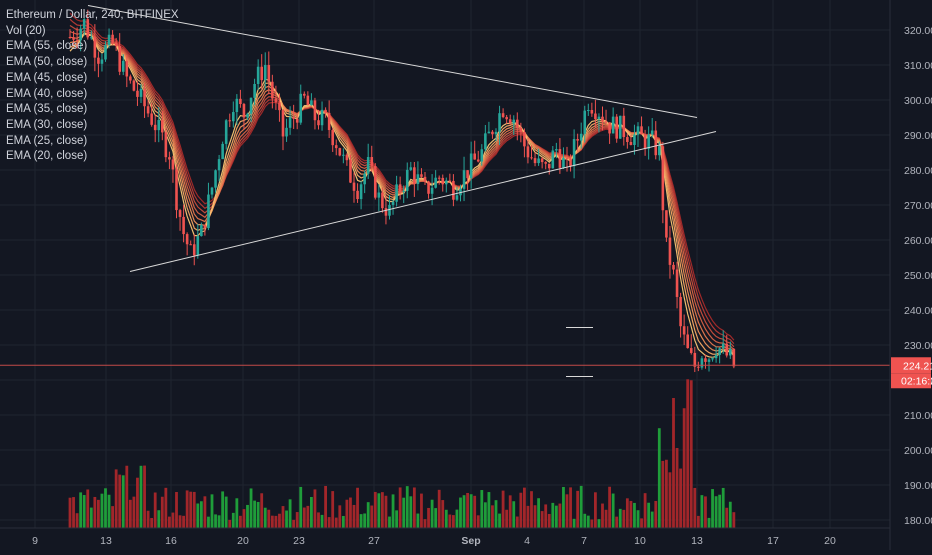 This screenshot has width=932, height=555. What do you see at coordinates (47, 93) in the screenshot?
I see `ema-40-label: EMA (40, close)` at bounding box center [47, 93].